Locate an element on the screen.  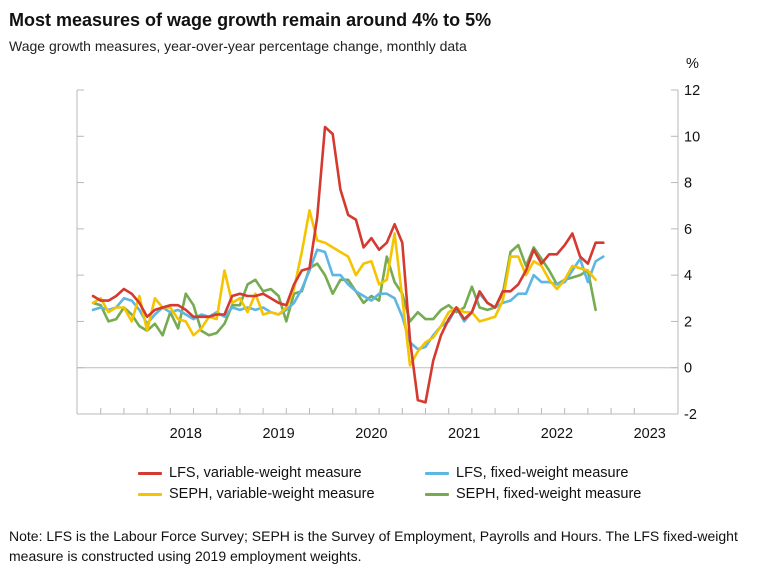
y-tick-label: 12 is located at coordinates (692, 91).